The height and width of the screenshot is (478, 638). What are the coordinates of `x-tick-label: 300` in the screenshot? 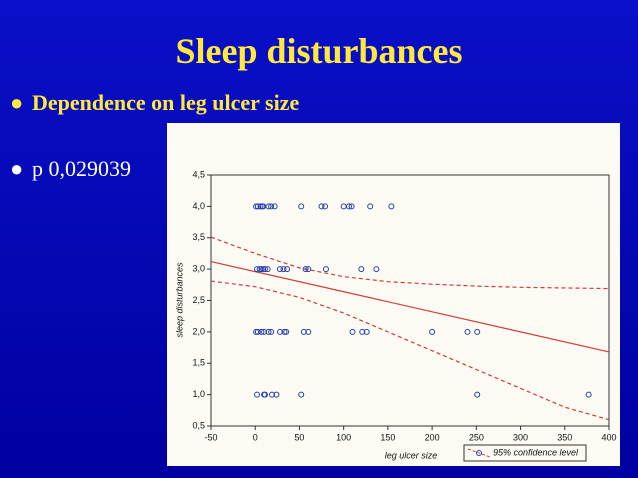 It's located at (520, 437).